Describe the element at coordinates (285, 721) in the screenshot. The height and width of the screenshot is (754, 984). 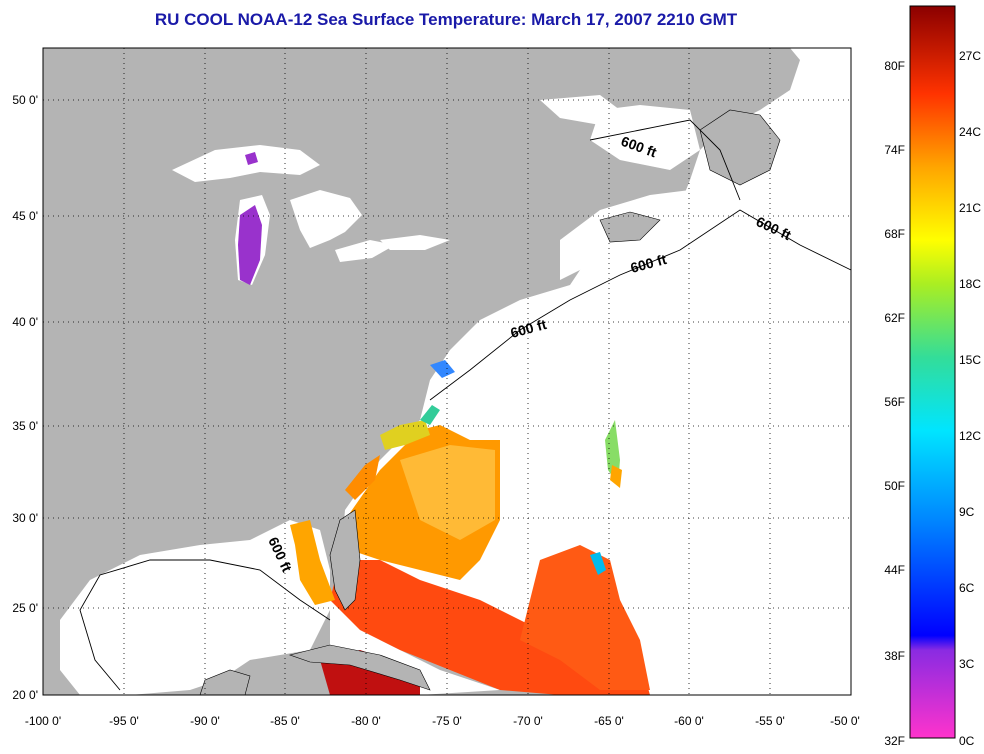
I see `lon-tick-label: -85 0'` at that location.